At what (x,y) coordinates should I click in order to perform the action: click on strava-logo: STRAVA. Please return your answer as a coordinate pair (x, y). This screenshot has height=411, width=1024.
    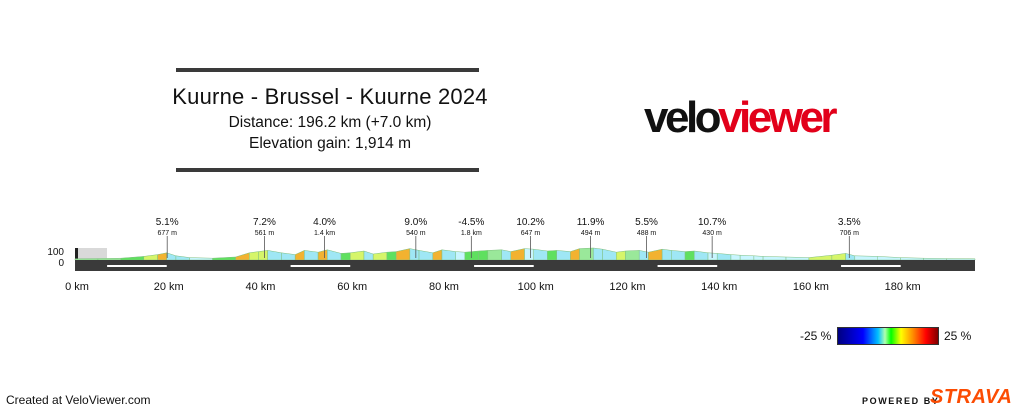
    Looking at the image, I should click on (971, 397).